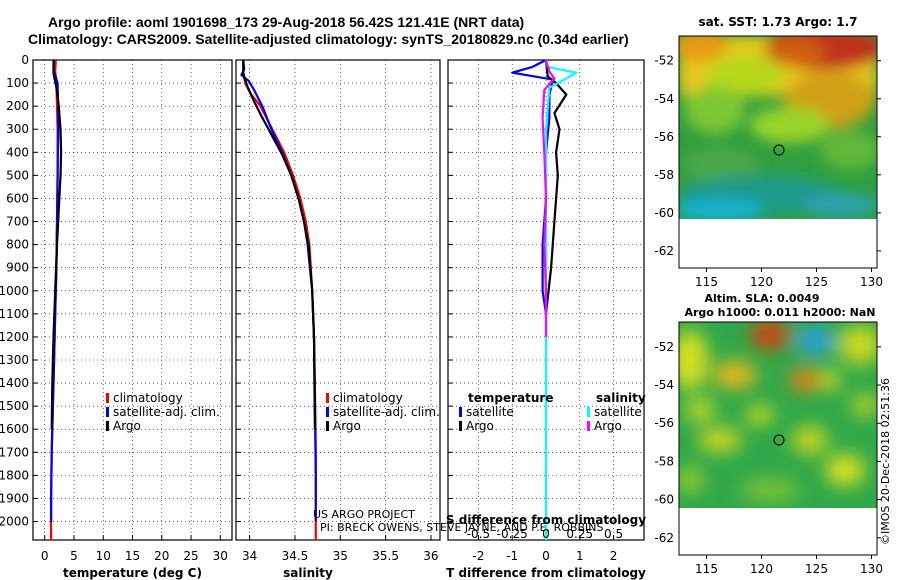  What do you see at coordinates (364, 514) in the screenshot?
I see `credit-line-1: US ARGO PROJECT` at bounding box center [364, 514].